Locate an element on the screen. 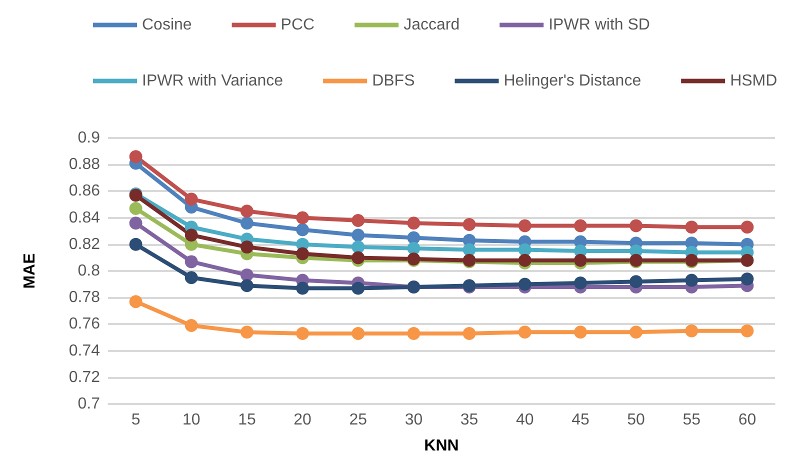  legend-label: Cosine is located at coordinates (167, 25).